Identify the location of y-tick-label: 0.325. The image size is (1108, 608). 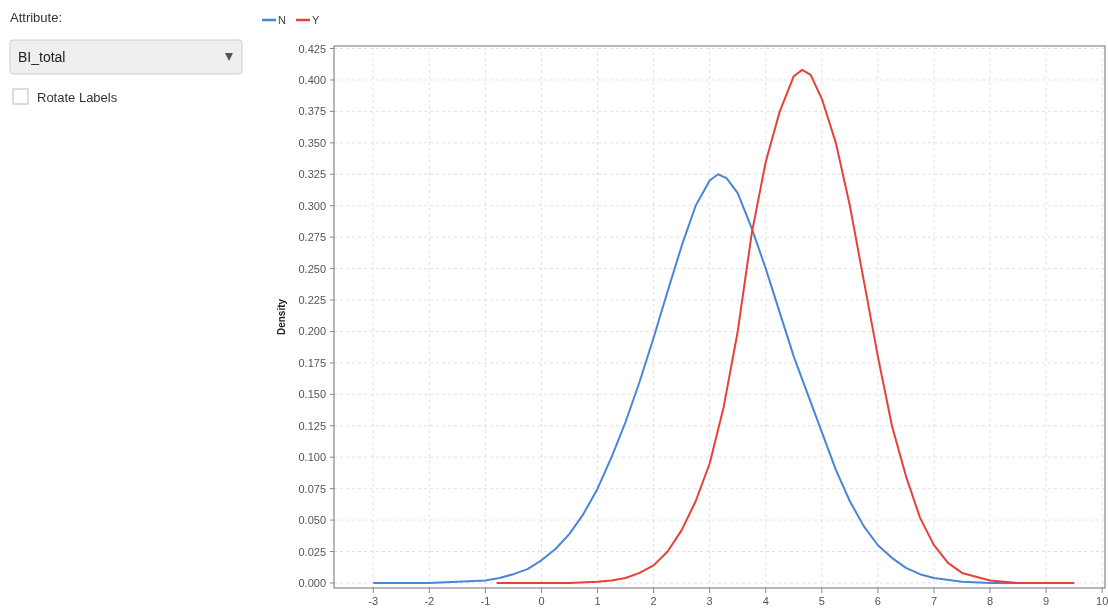
(312, 174).